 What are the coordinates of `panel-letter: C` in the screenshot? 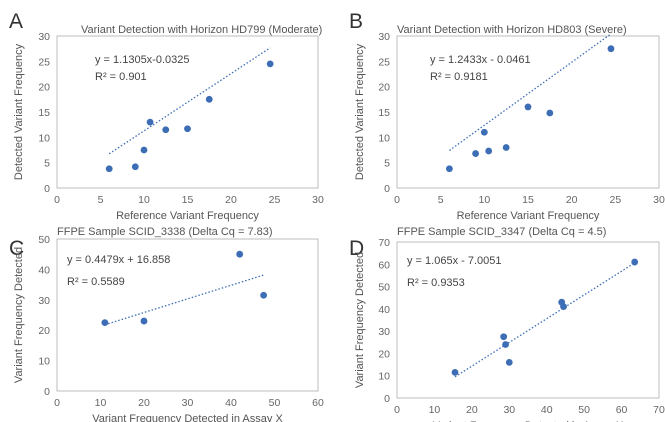 It's located at (16, 248).